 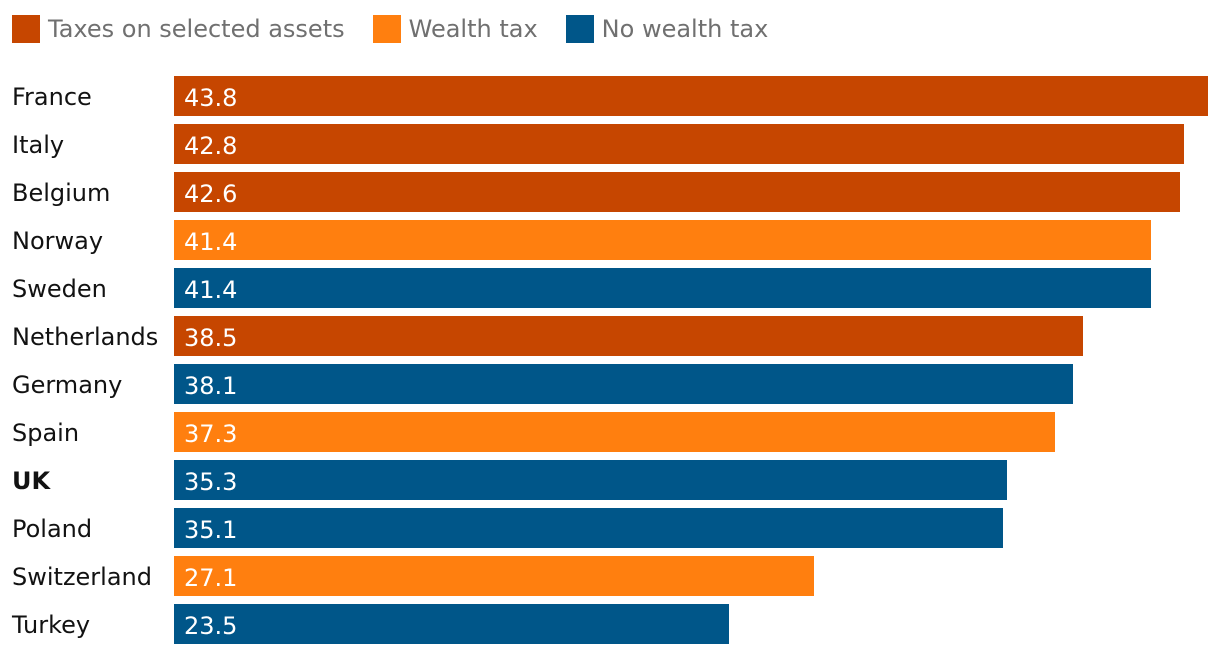 I want to click on legend-label-selected-assets: Taxes on selected assets, so click(x=196, y=29).